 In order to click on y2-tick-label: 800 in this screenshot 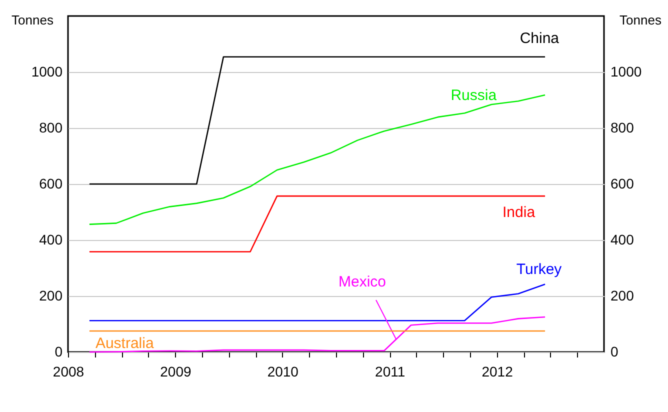, I will do `click(622, 128)`.